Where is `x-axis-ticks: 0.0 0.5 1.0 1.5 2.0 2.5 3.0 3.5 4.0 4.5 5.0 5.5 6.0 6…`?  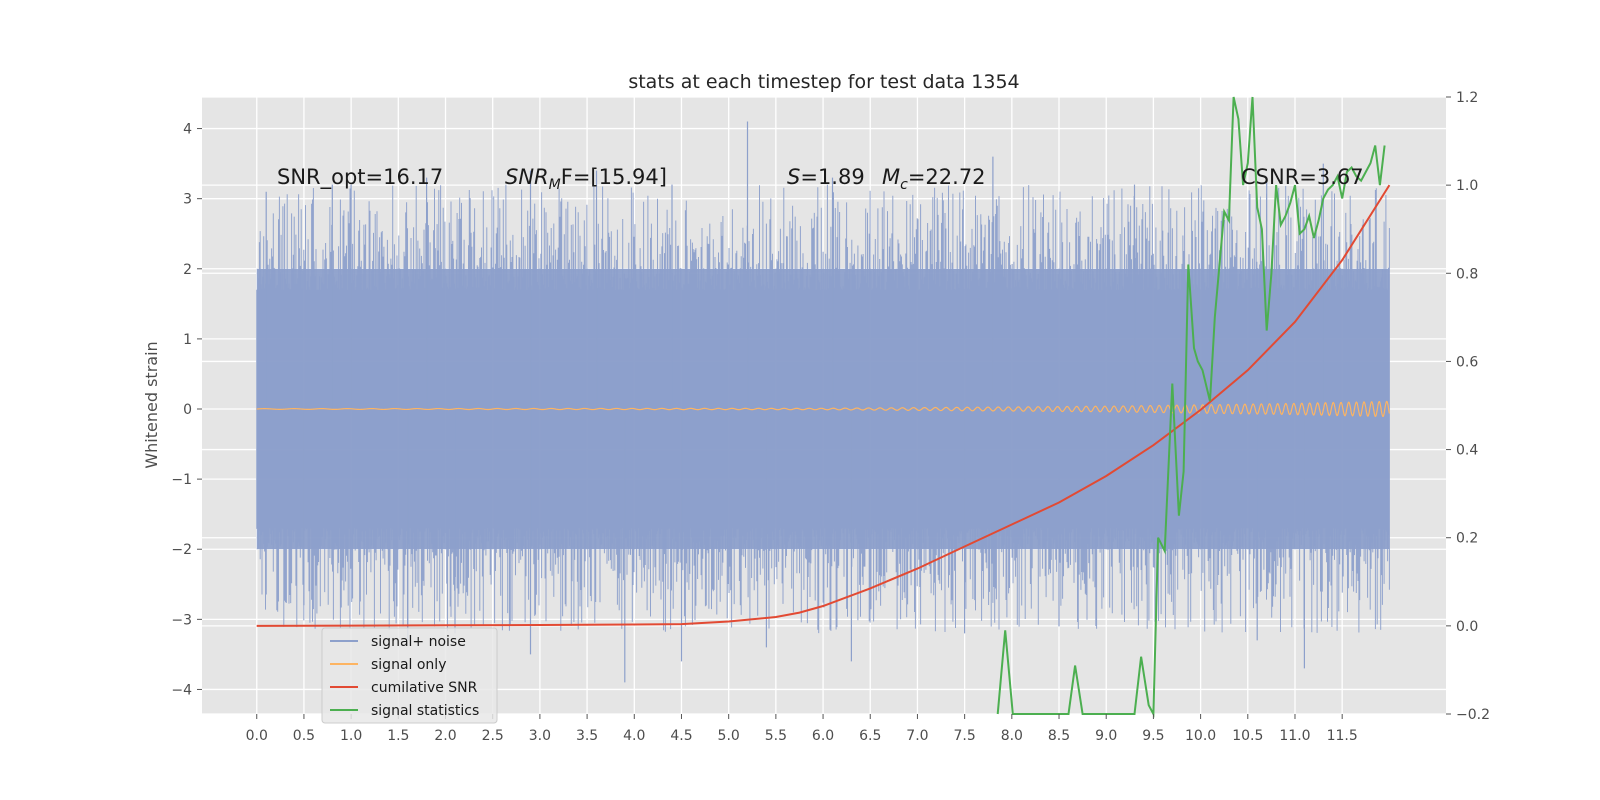
x-axis-ticks: 0.0 0.5 1.0 1.5 2.0 2.5 3.0 3.5 4.0 4.5 5.0 5.5 6.0 6… is located at coordinates (802, 729).